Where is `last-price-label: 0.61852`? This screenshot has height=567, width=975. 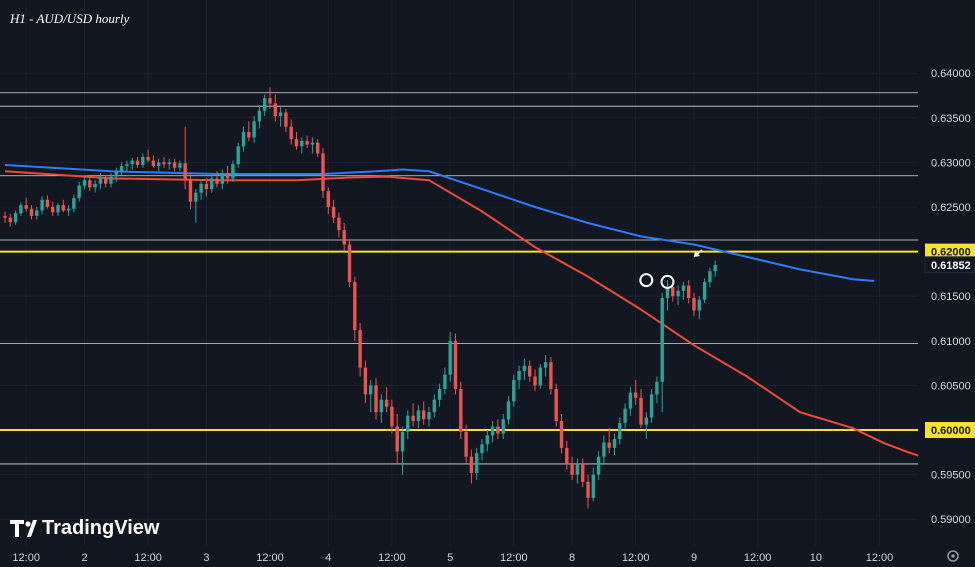
last-price-label: 0.61852 is located at coordinates (951, 266).